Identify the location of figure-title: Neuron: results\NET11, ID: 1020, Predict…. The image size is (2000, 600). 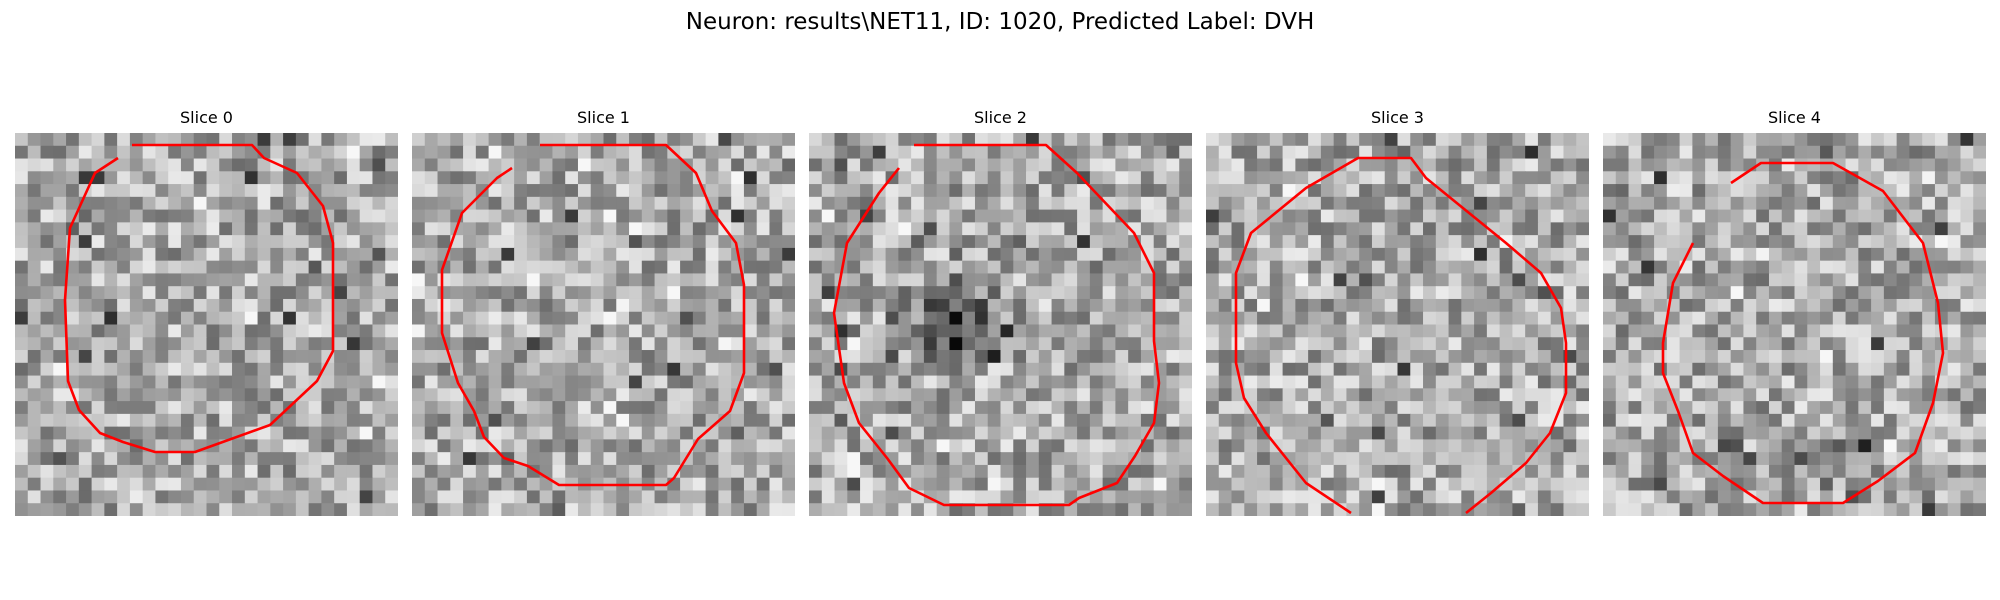
(1000, 22).